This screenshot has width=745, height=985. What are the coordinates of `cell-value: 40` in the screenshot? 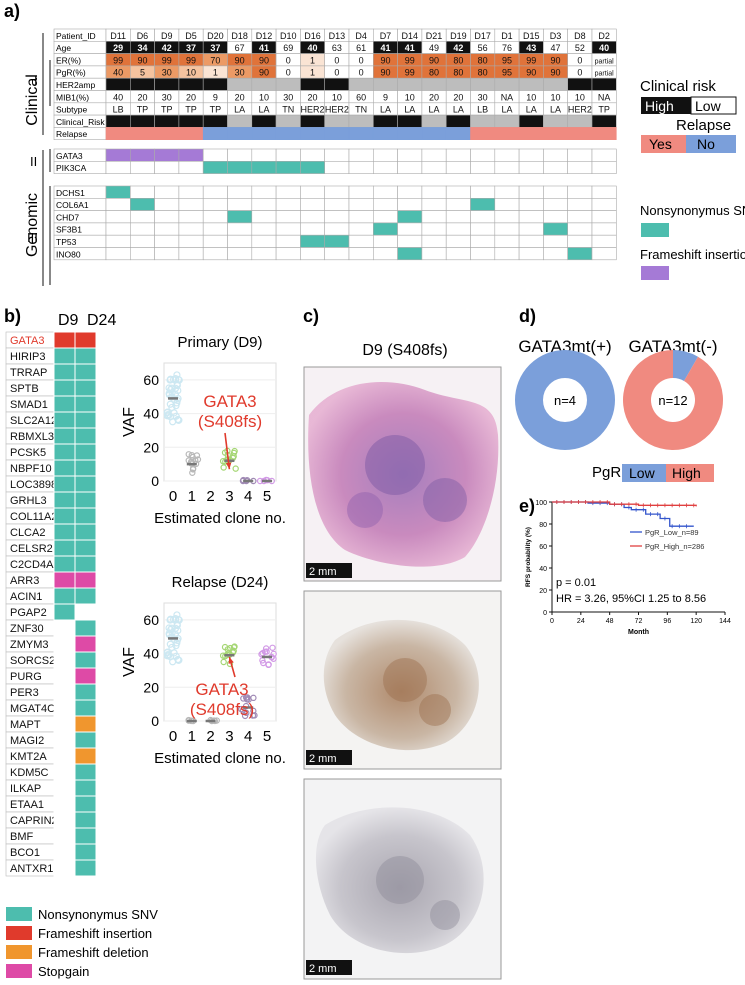 It's located at (313, 48).